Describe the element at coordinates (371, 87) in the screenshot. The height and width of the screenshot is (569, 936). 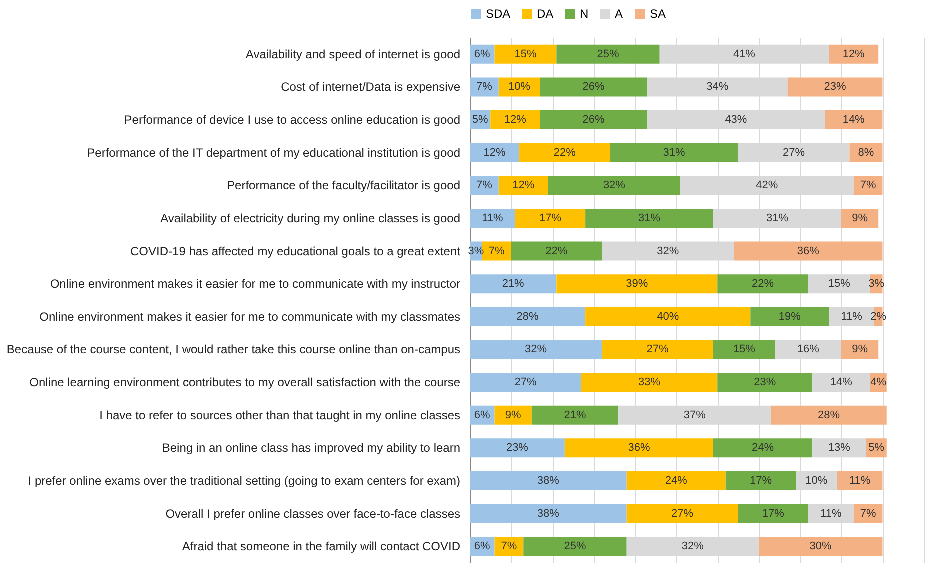
I see `y-tick-label: Cost of internet/Data is expensive` at that location.